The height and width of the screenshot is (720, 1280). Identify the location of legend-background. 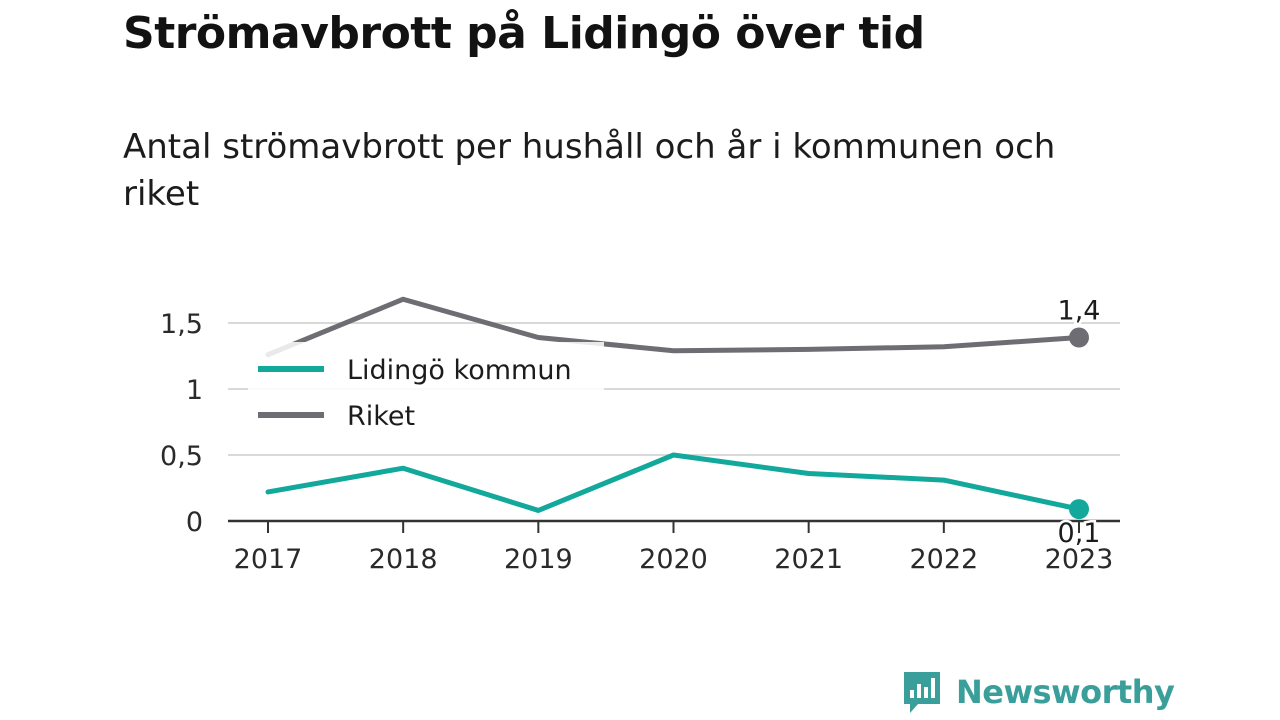
(426, 391).